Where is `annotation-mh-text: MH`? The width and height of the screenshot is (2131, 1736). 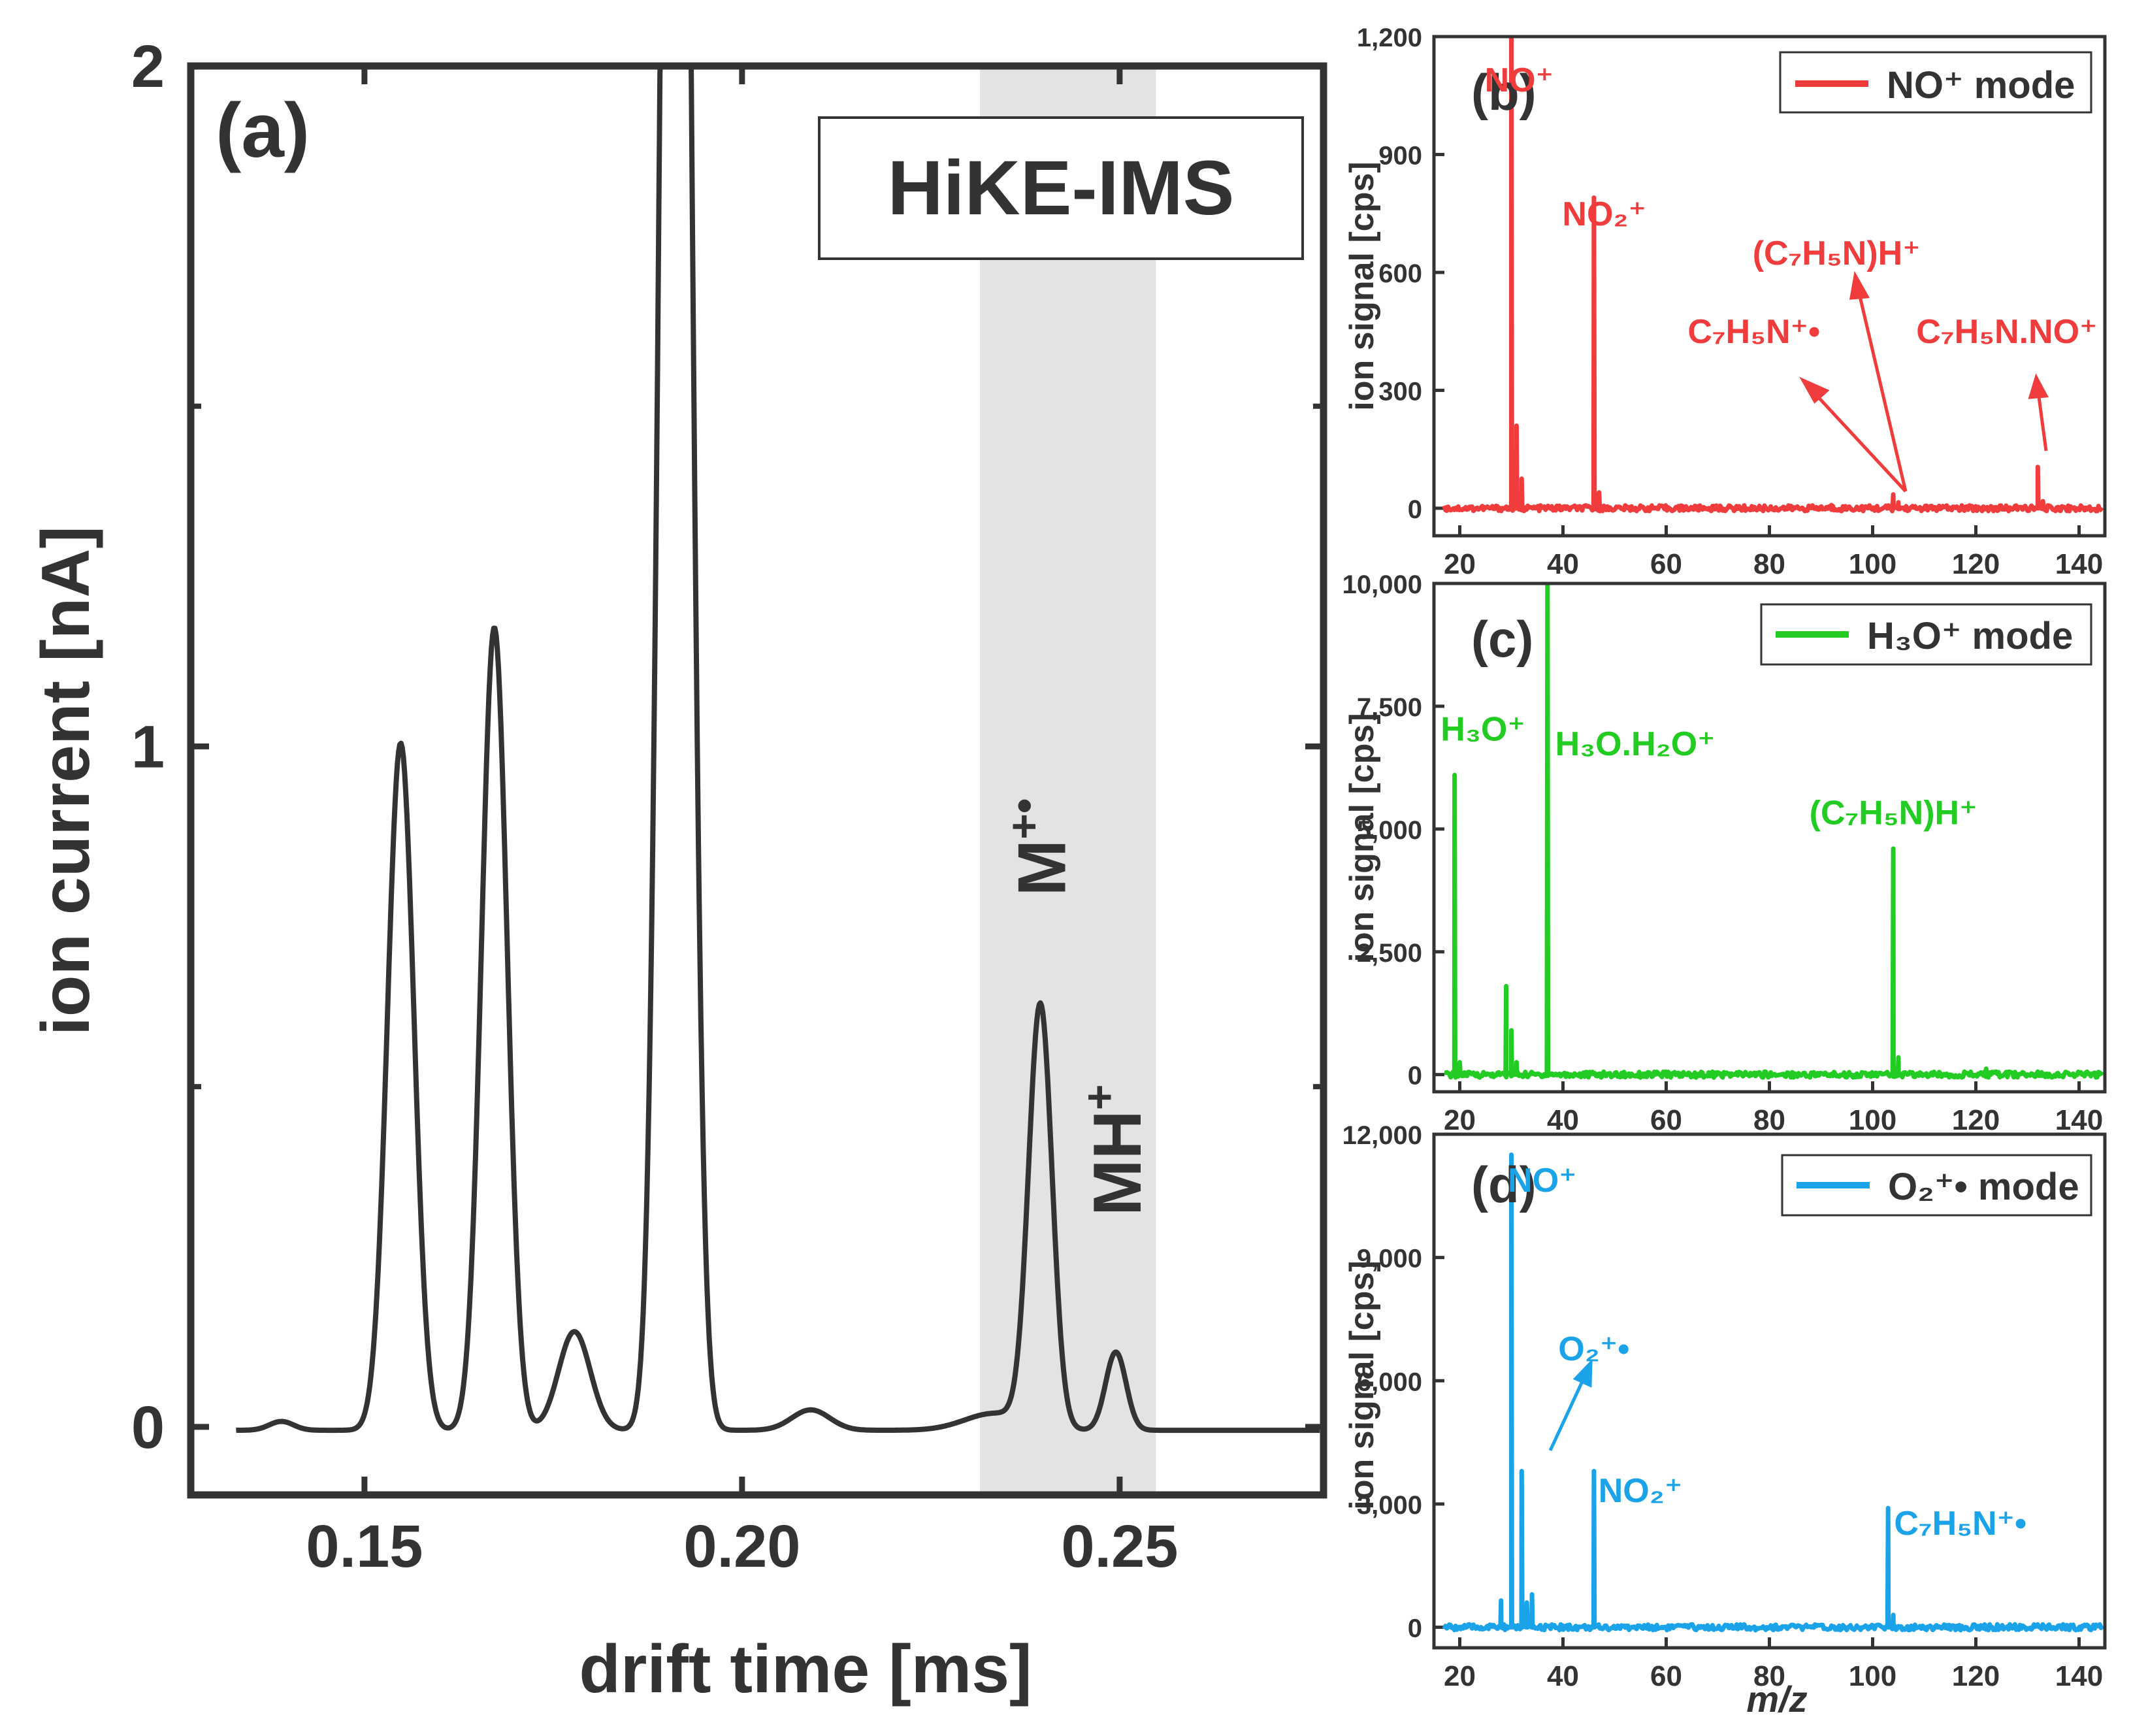
annotation-mh-text: MH is located at coordinates (1118, 1163).